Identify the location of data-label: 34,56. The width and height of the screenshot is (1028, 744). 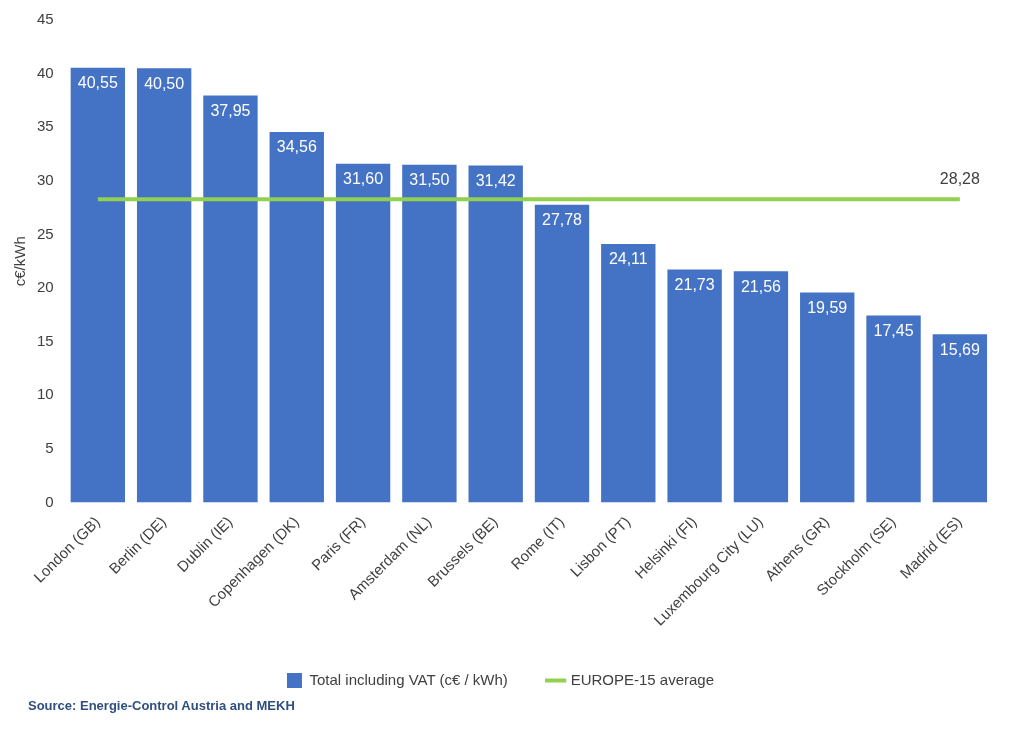
(296, 147).